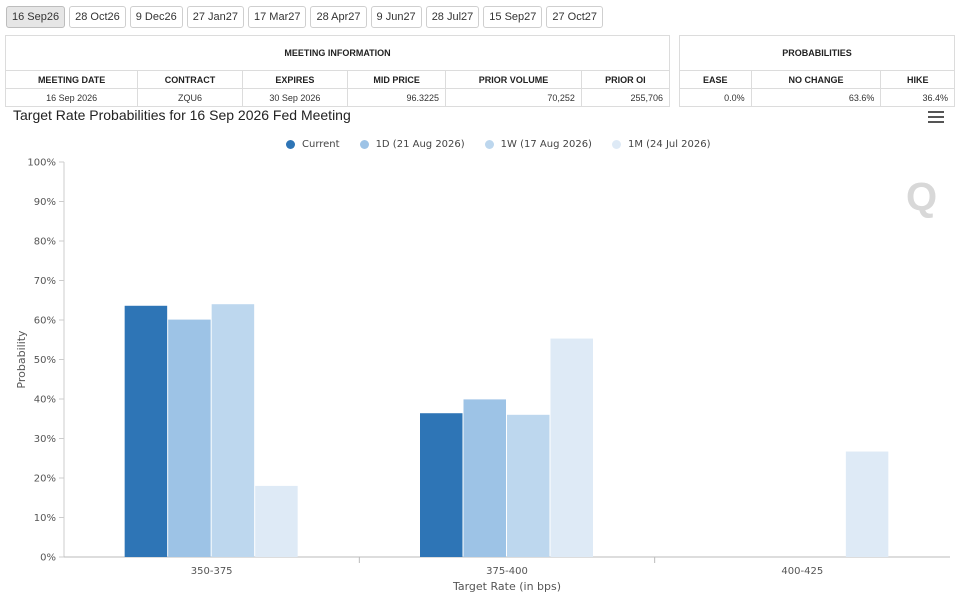 The width and height of the screenshot is (960, 597). Describe the element at coordinates (21, 359) in the screenshot. I see `y-axis-label: Probability` at that location.